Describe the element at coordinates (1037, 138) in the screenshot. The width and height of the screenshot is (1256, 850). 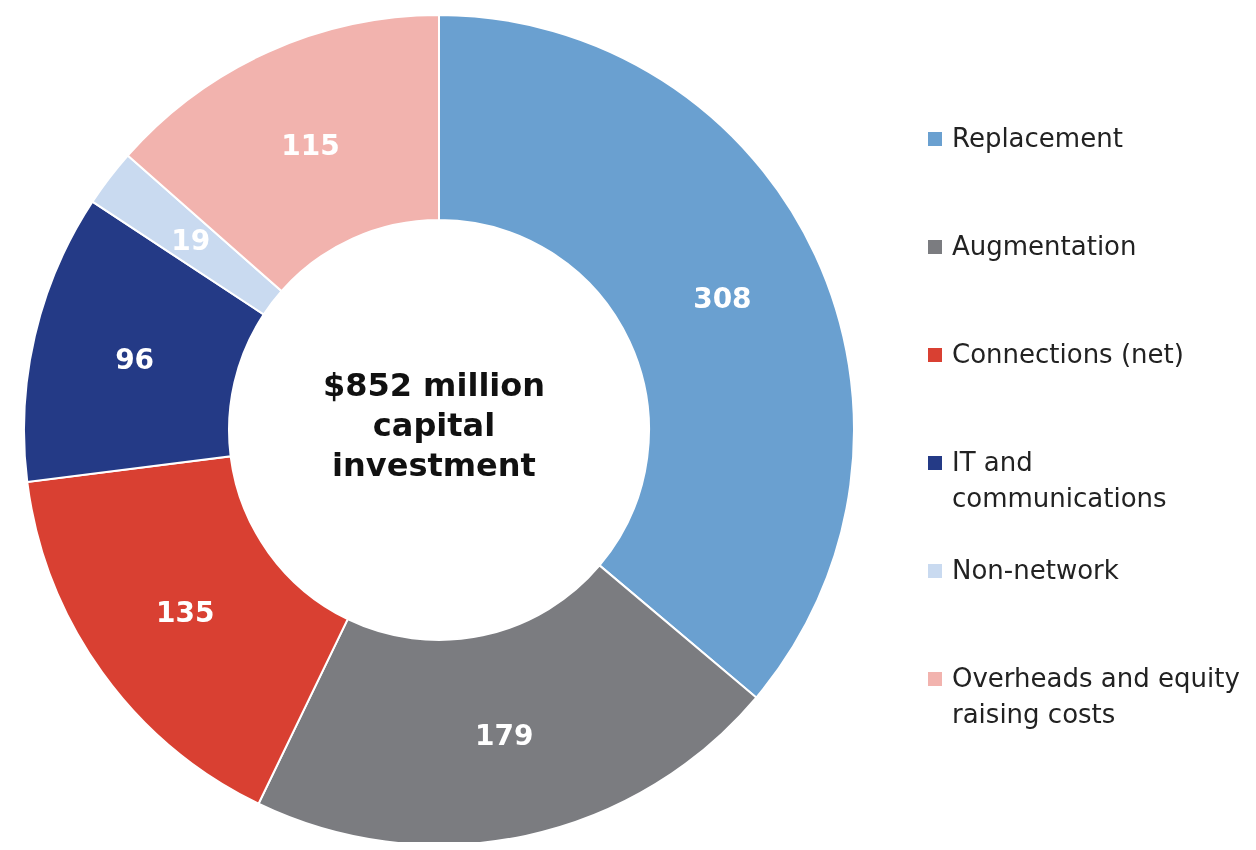
I see `legend-label: Replacement` at that location.